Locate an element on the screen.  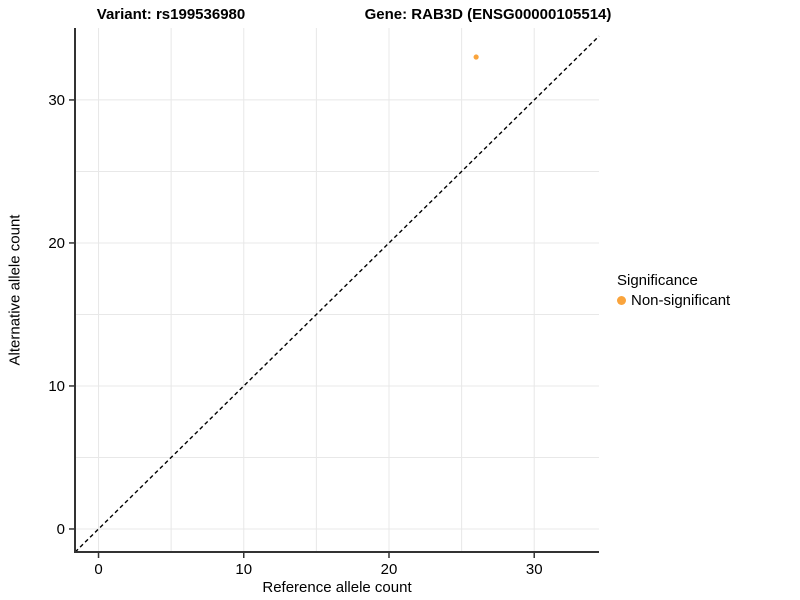
gene-title: Gene: RAB3D (ENSG00000105514) is located at coordinates (488, 14).